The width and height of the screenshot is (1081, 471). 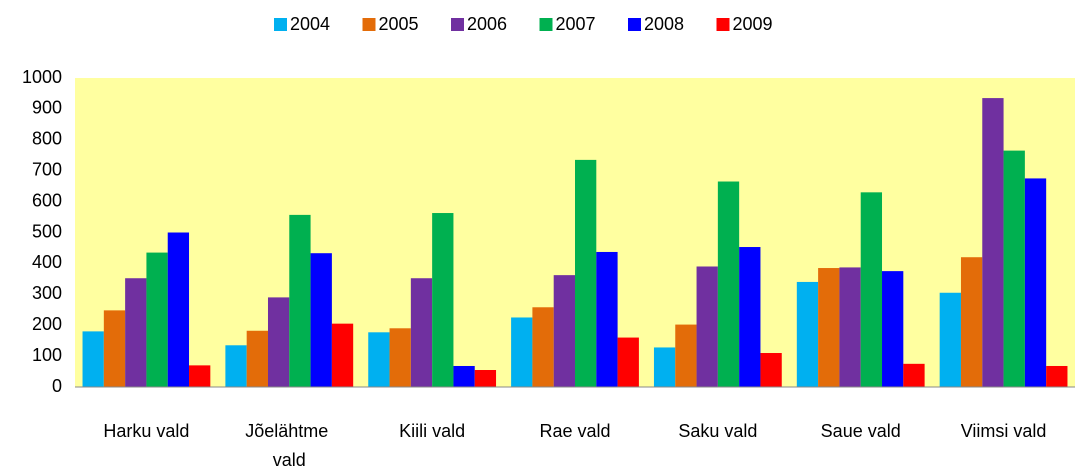 I want to click on y-tick-label: 600, so click(x=47, y=200).